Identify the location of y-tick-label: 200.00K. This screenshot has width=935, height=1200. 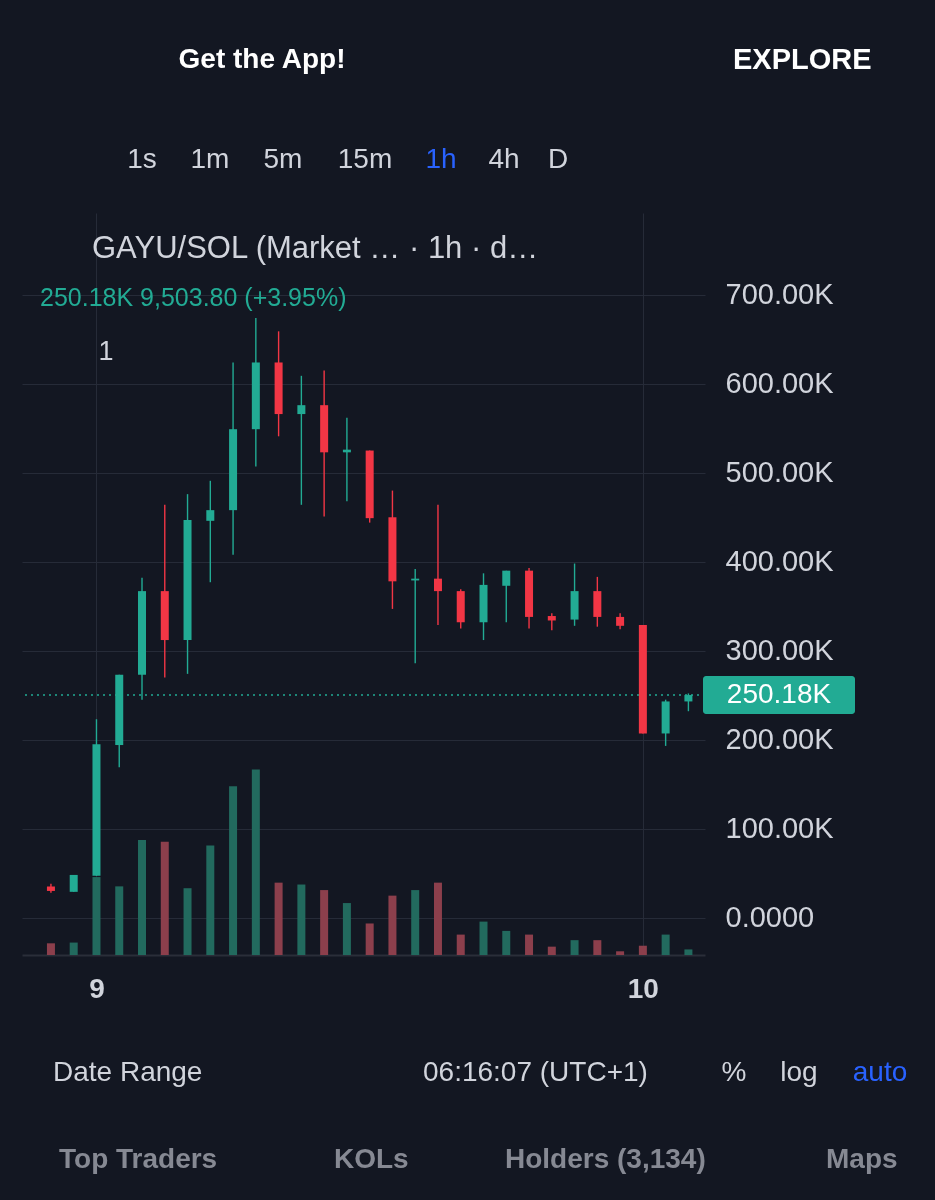
(780, 739).